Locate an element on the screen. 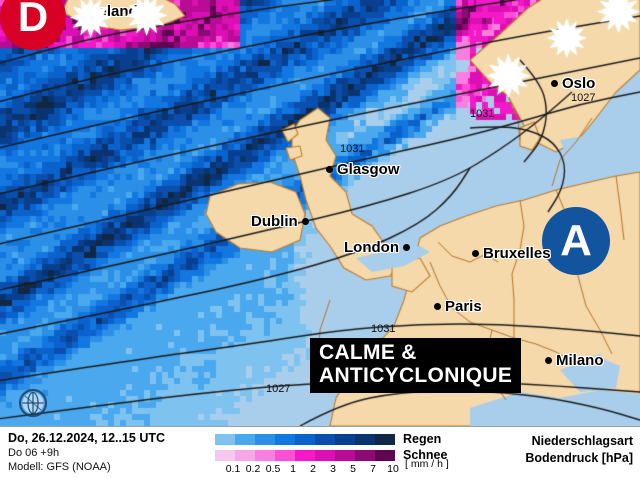 Image resolution: width=640 pixels, height=478 pixels. annotation-box: CALME & ANTICYCLONIQUE is located at coordinates (416, 366).